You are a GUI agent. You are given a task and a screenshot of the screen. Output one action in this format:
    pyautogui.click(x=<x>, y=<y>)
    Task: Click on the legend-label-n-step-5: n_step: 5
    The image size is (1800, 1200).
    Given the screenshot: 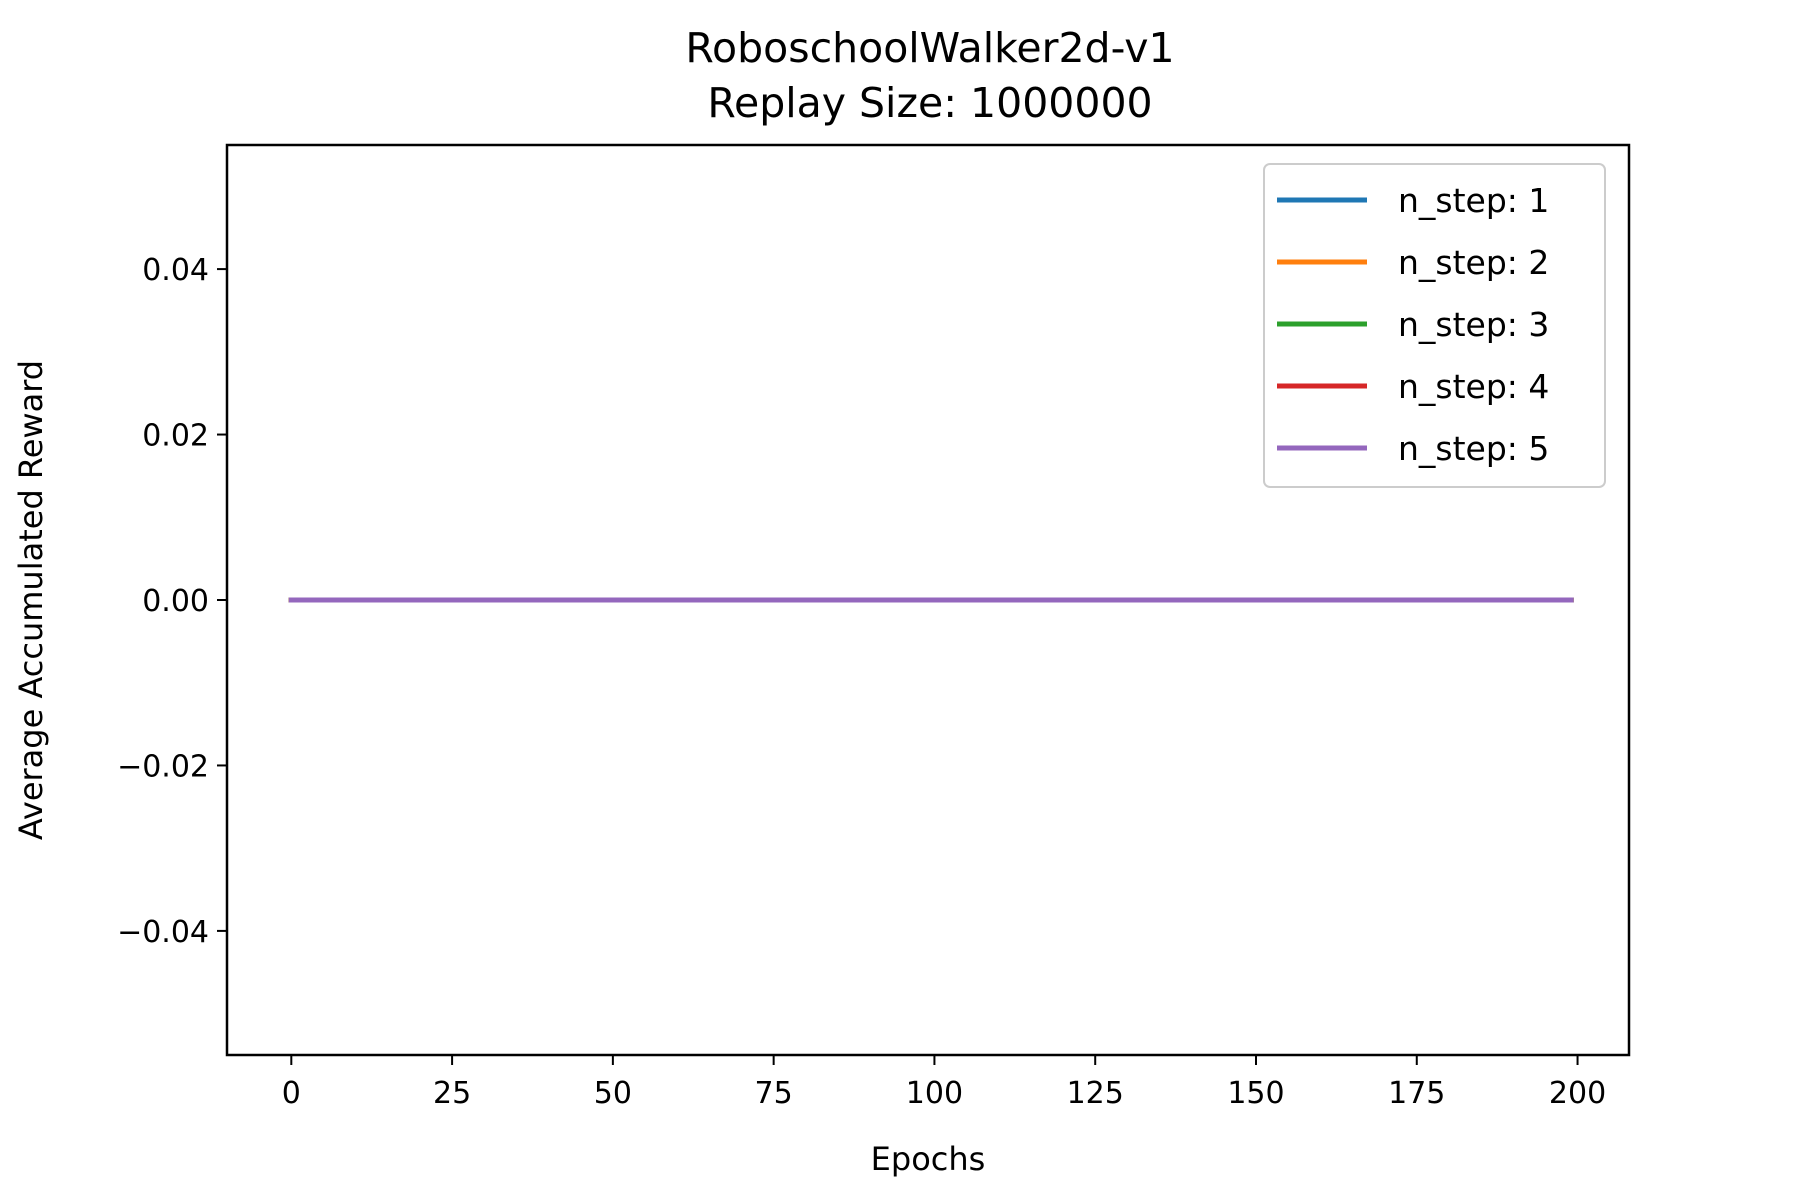 What is the action you would take?
    pyautogui.click(x=1473, y=448)
    